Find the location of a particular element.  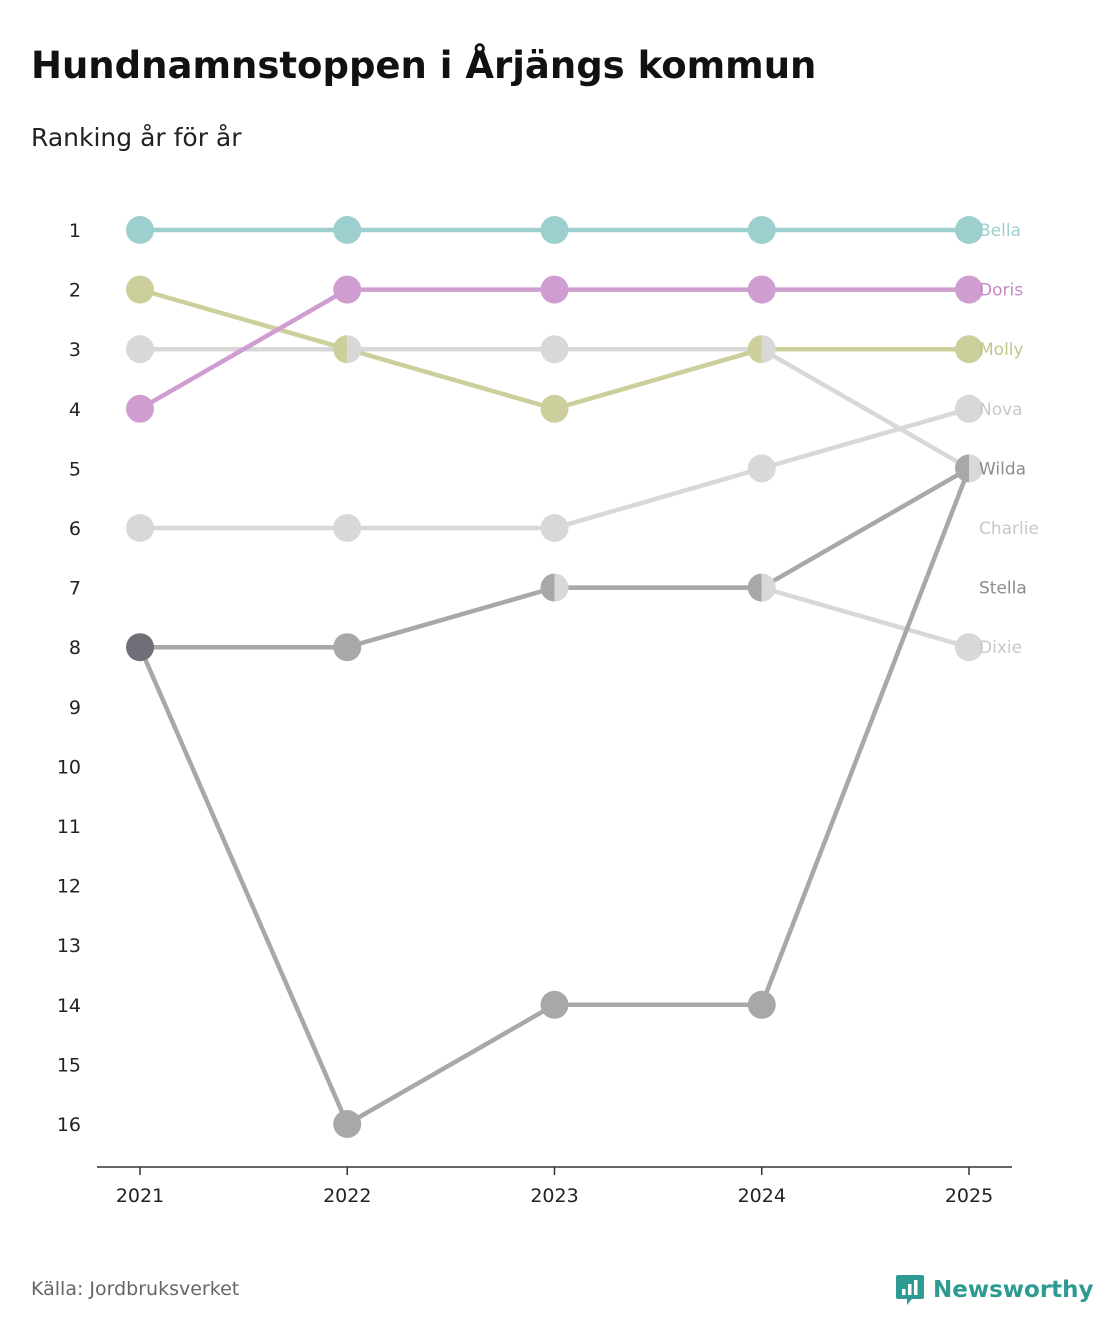

y-tick-label: 8 is located at coordinates (75, 648).